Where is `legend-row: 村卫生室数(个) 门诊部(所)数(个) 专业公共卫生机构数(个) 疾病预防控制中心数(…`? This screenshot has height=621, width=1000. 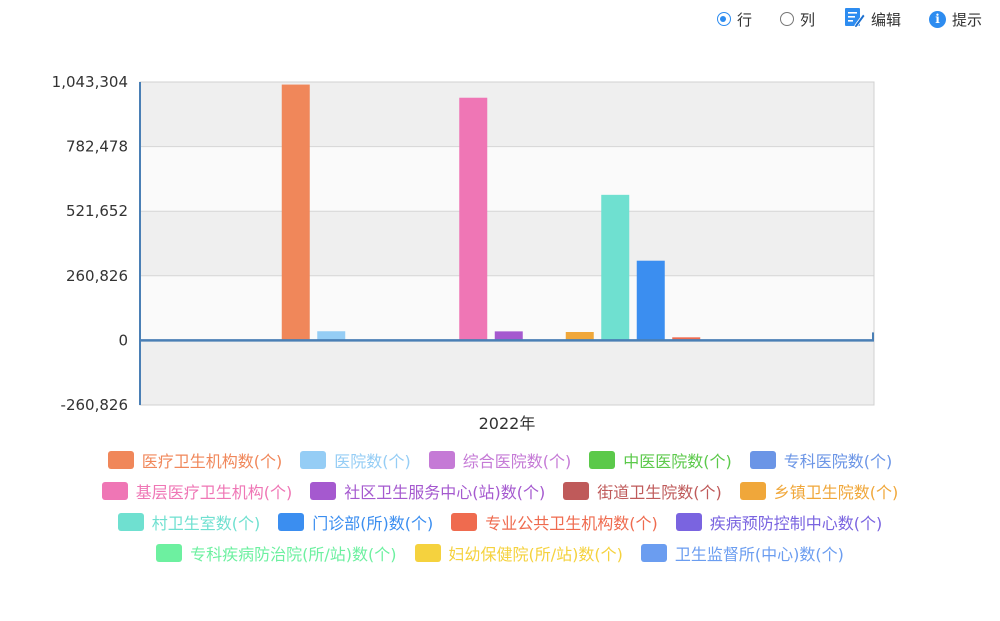
legend-row: 村卫生室数(个) 门诊部(所)数(个) 专业公共卫生机构数(个) 疾病预防控制中心数(… is located at coordinates (500, 522).